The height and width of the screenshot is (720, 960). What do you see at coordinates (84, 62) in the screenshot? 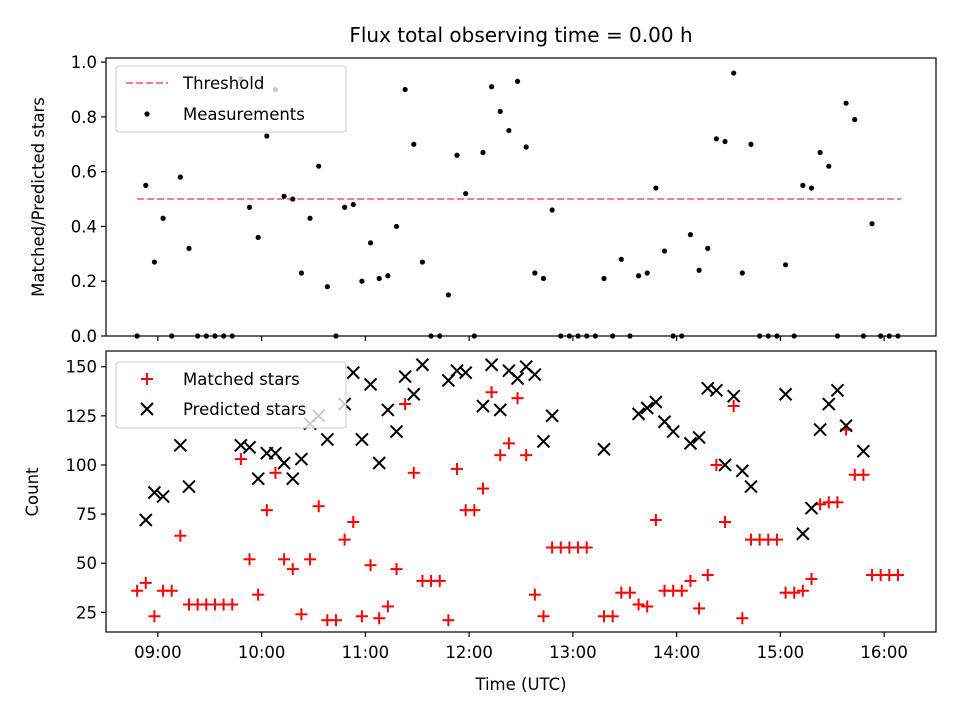
I see `y-tick-label: 1.0` at bounding box center [84, 62].